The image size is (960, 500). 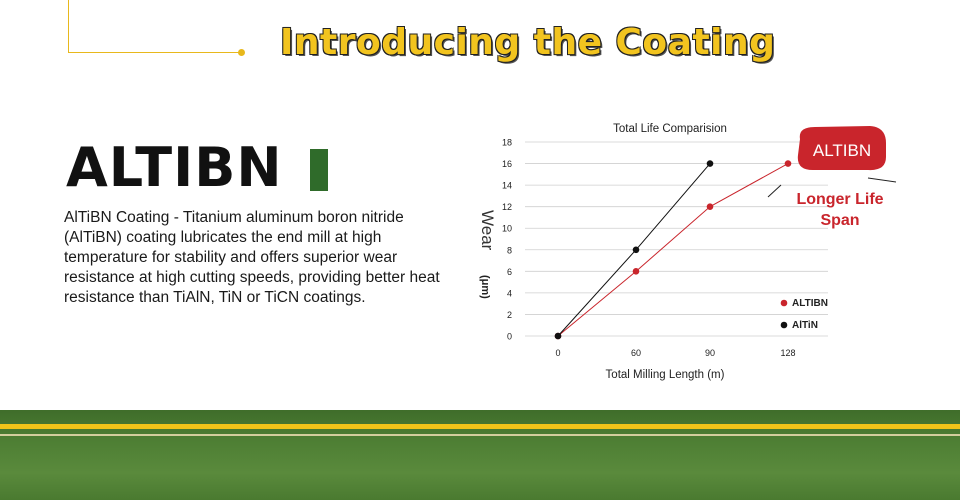 I want to click on annotation-badge-shape, so click(x=841, y=148).